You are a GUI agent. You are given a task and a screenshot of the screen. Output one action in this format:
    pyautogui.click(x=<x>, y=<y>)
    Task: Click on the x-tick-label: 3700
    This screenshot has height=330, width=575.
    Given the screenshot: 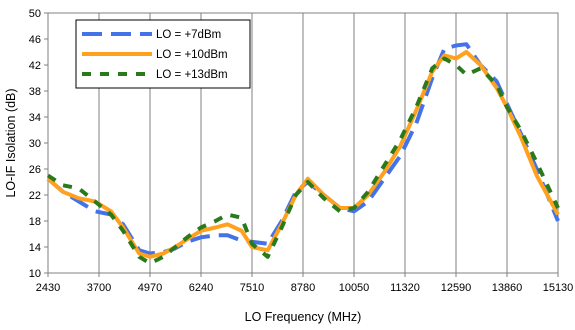 What is the action you would take?
    pyautogui.click(x=99, y=288)
    